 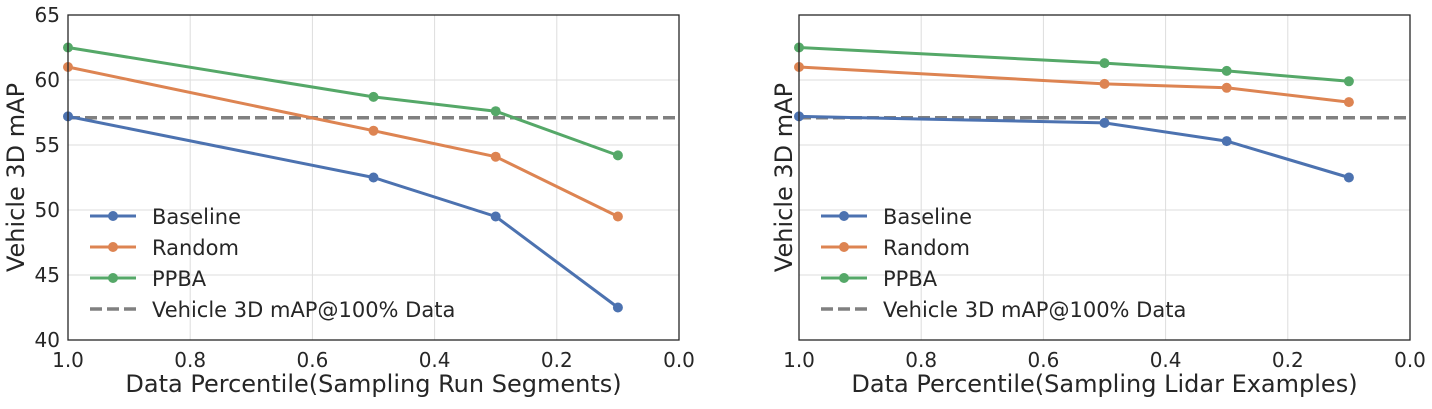 What do you see at coordinates (47, 15) in the screenshot?
I see `left-y-tick-label: 65` at bounding box center [47, 15].